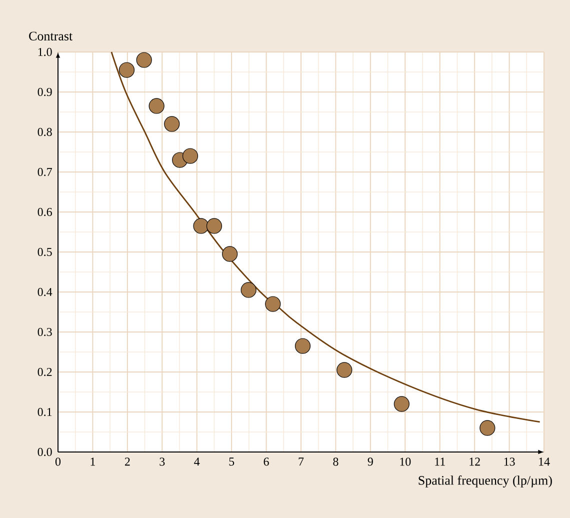  I want to click on x-tick-label: 8, so click(335, 462).